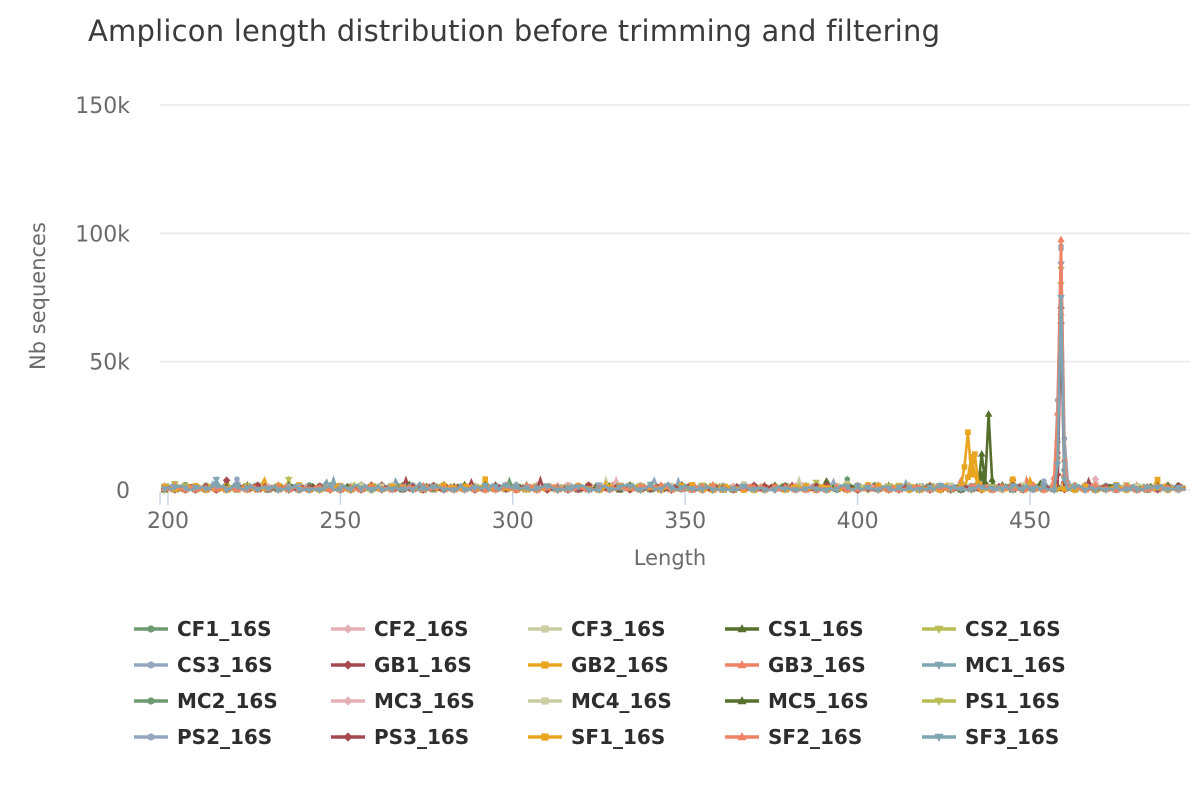  Describe the element at coordinates (102, 234) in the screenshot. I see `y-tick-label: 100k` at that location.